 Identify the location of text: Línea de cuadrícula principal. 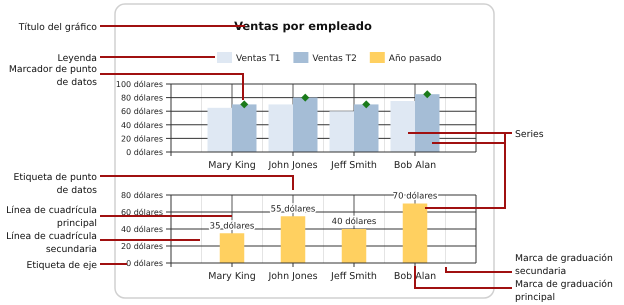
(51, 217).